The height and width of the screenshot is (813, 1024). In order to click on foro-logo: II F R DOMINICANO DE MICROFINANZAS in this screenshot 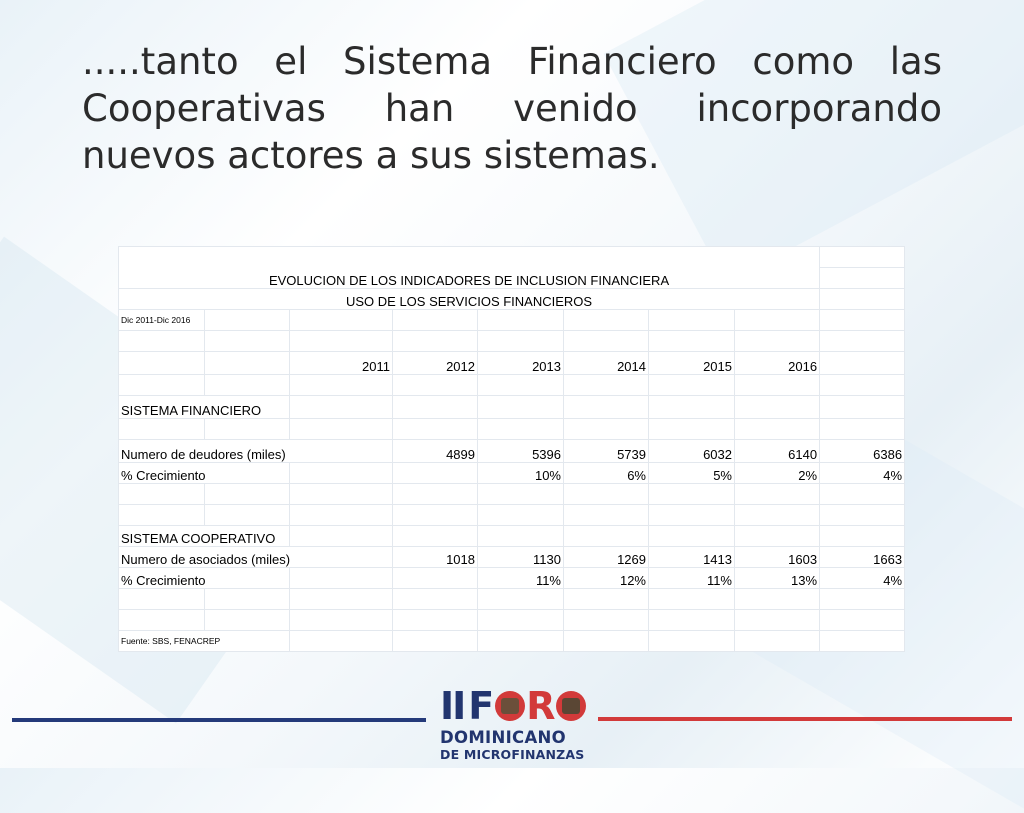, I will do `click(515, 724)`.